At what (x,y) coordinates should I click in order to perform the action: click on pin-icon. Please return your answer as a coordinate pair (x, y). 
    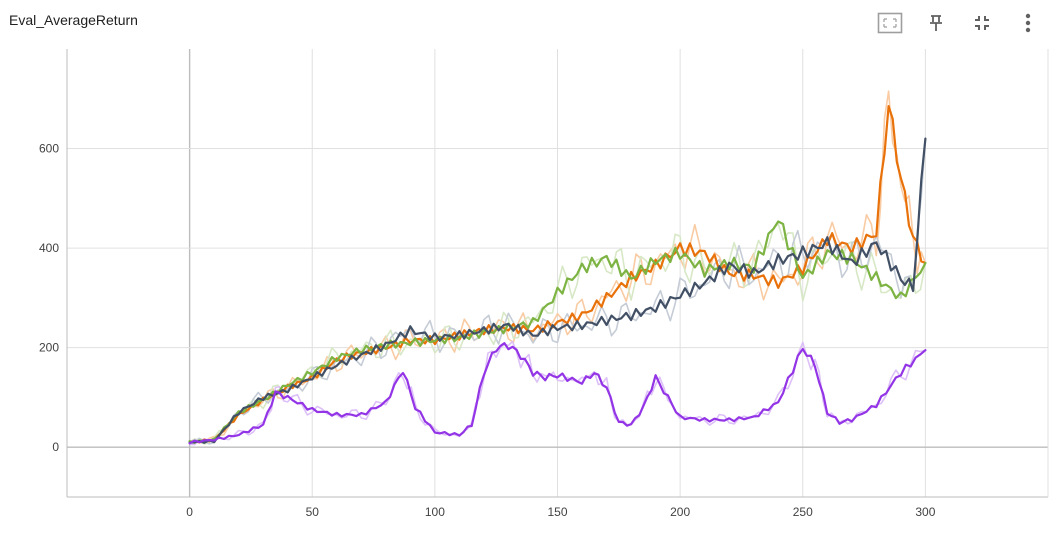
    Looking at the image, I should click on (936, 23).